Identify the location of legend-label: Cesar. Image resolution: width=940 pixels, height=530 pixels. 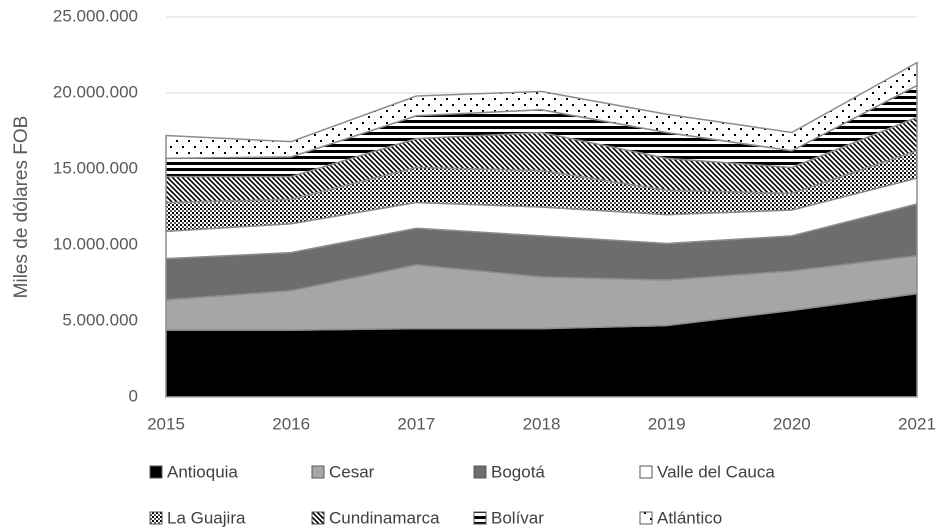
(352, 471).